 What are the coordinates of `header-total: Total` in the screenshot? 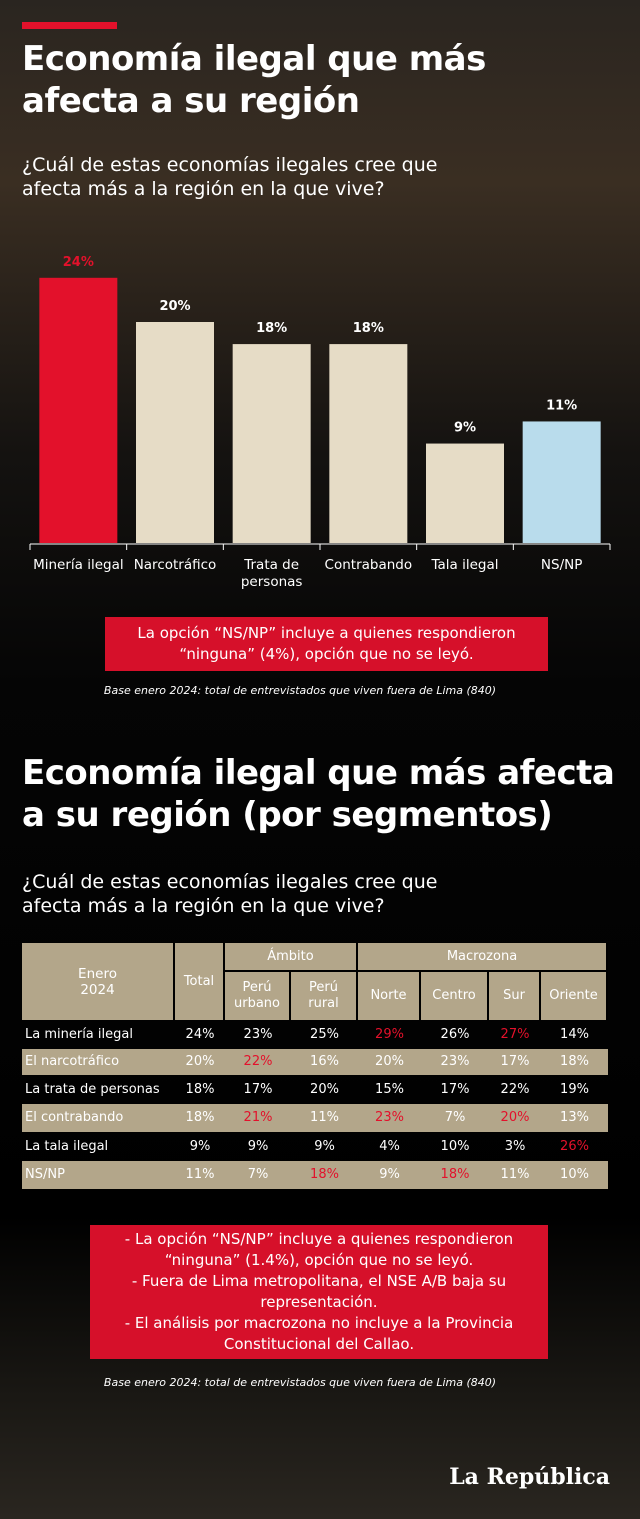 It's located at (200, 981).